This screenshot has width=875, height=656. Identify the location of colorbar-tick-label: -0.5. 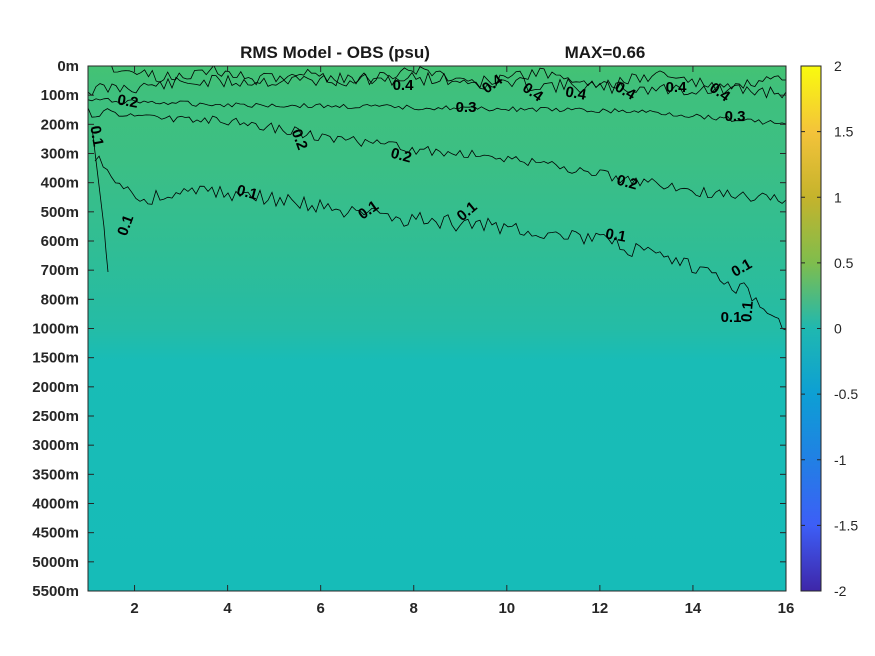
(846, 394).